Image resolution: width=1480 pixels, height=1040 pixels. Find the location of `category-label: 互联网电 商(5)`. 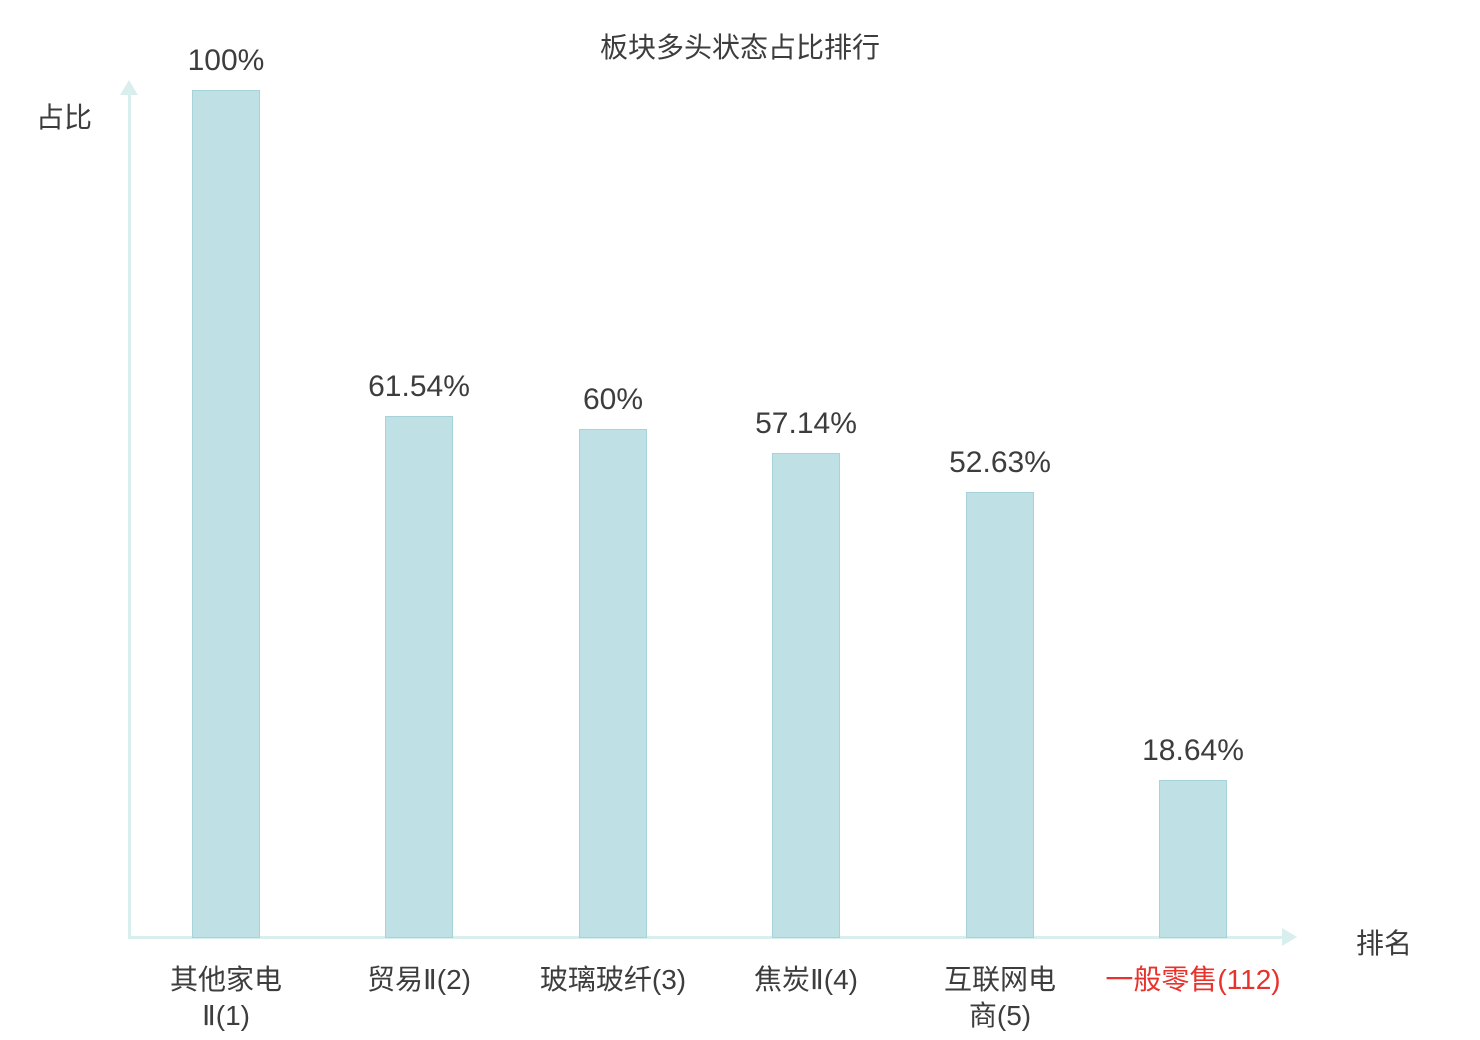

category-label: 互联网电 商(5) is located at coordinates (999, 998).